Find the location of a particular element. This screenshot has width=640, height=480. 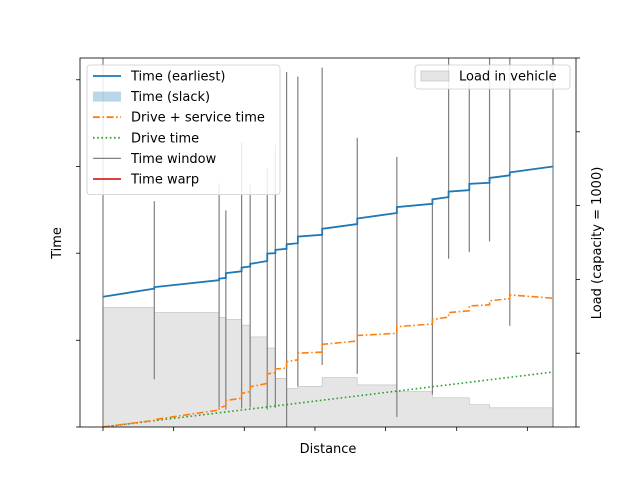

legend-label-drive_service: Drive + service time is located at coordinates (198, 118).